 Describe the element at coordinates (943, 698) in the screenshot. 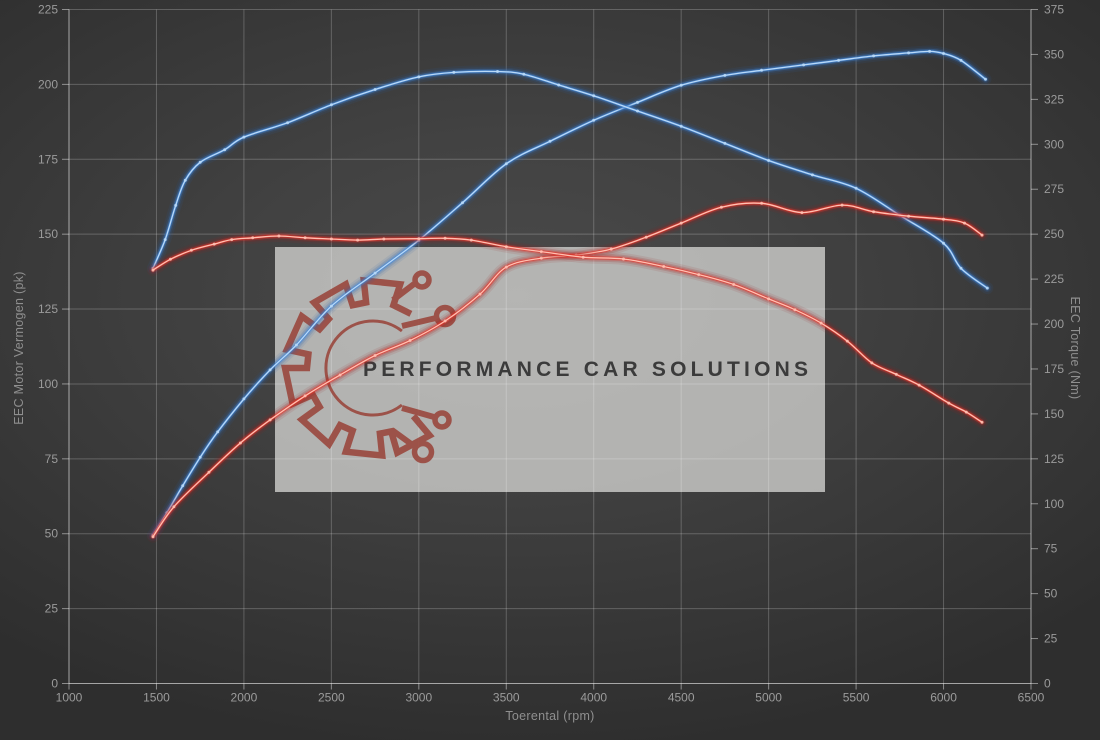

I see `x-tick-label: 6000` at that location.